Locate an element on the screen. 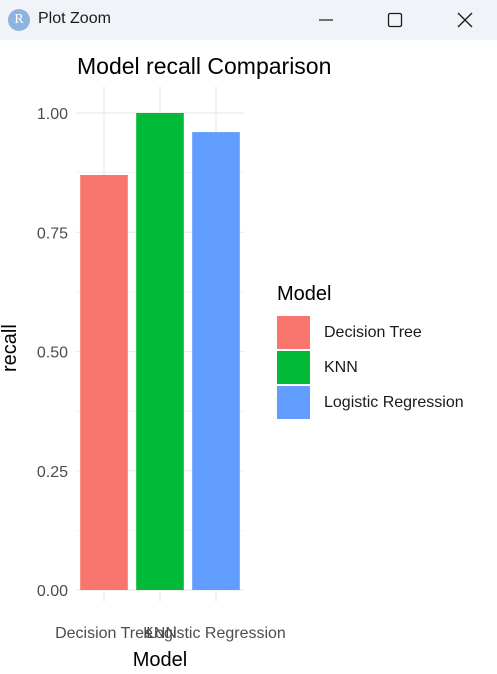  y-axis-label: recall is located at coordinates (10, 348).